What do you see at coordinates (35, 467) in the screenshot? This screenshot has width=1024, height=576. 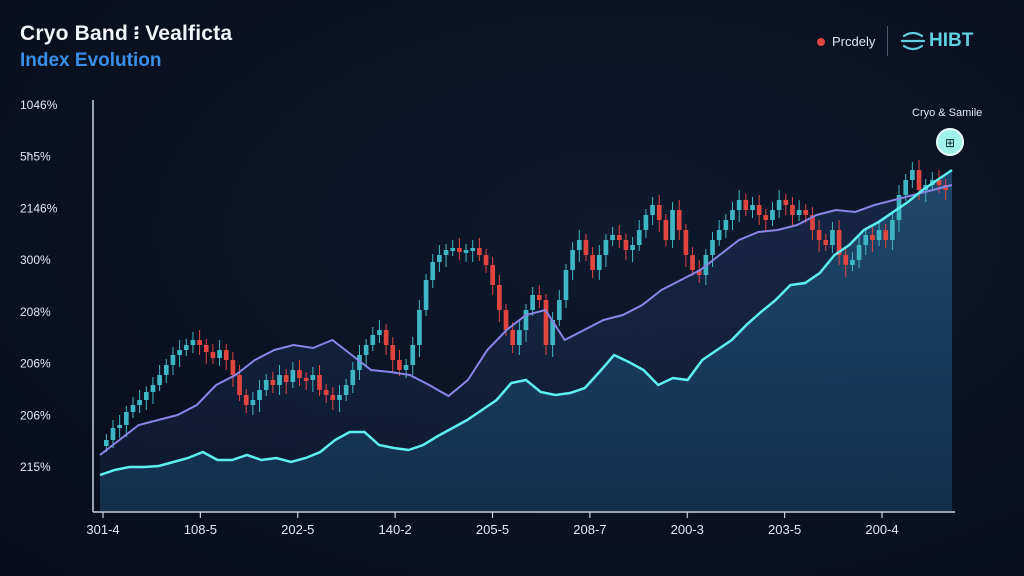 I see `y-tick-label: 215%` at bounding box center [35, 467].